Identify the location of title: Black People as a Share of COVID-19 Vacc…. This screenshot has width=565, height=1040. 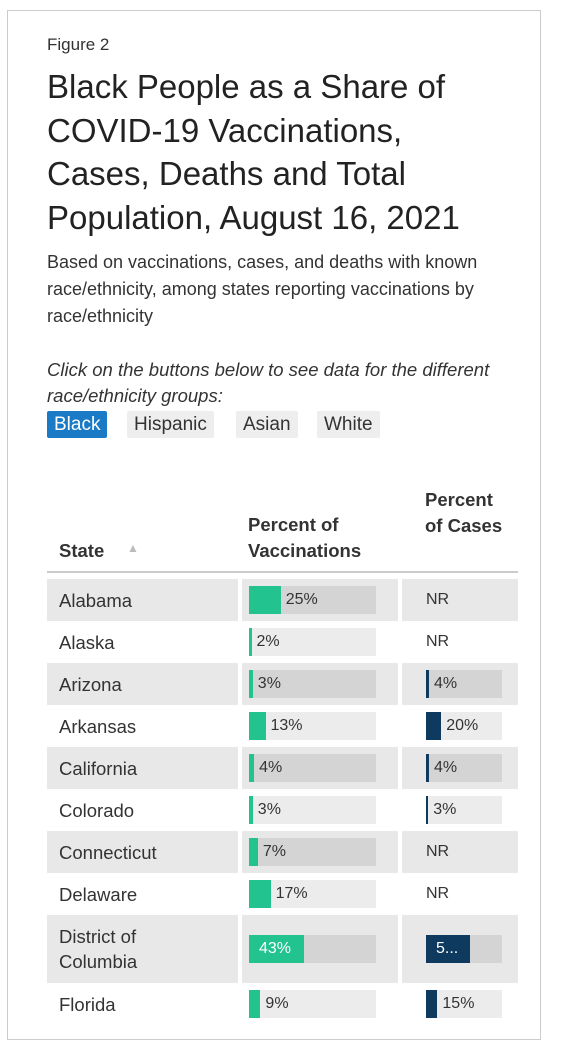
(253, 152).